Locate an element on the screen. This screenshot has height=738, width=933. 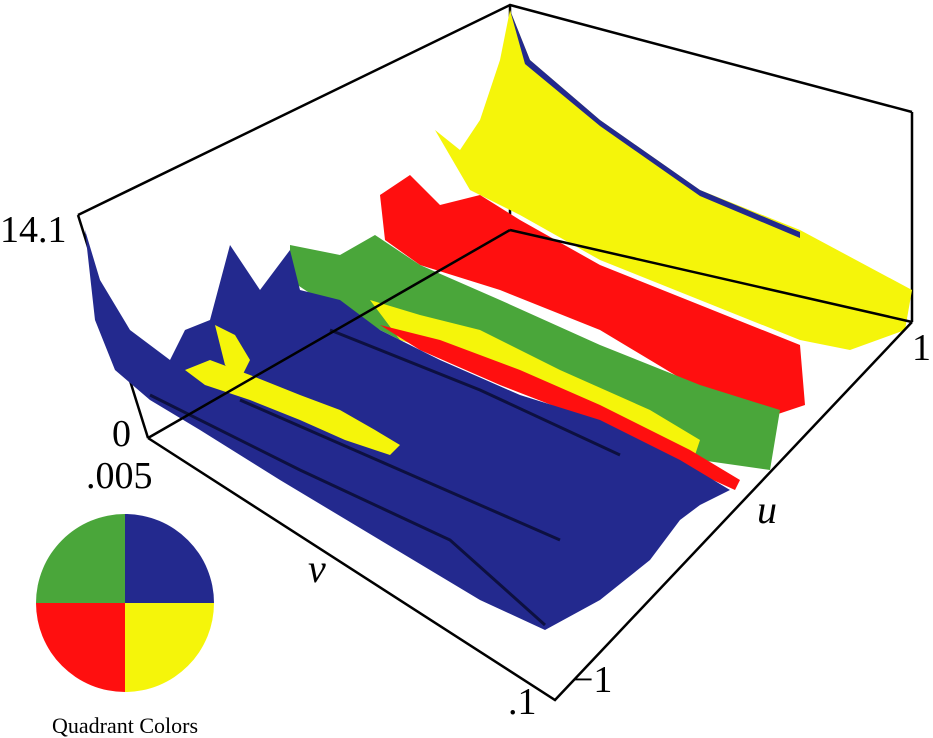
z-axis-max-label: 14.1 is located at coordinates (33, 230).